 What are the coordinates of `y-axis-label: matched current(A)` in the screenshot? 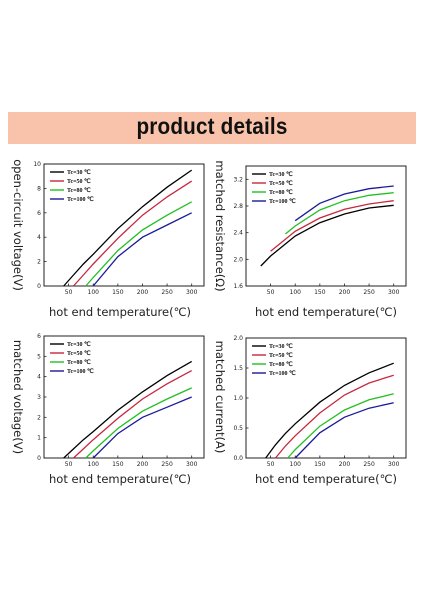 It's located at (220, 397).